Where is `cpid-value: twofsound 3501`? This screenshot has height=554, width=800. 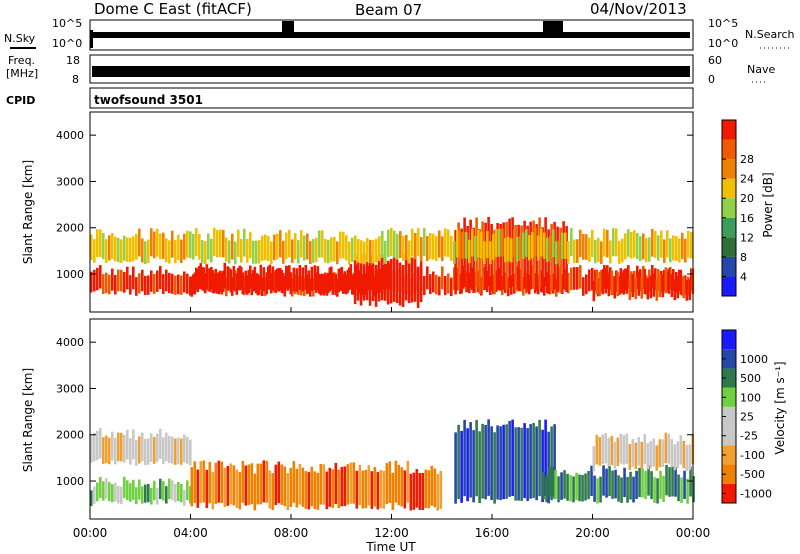 cpid-value: twofsound 3501 is located at coordinates (148, 100).